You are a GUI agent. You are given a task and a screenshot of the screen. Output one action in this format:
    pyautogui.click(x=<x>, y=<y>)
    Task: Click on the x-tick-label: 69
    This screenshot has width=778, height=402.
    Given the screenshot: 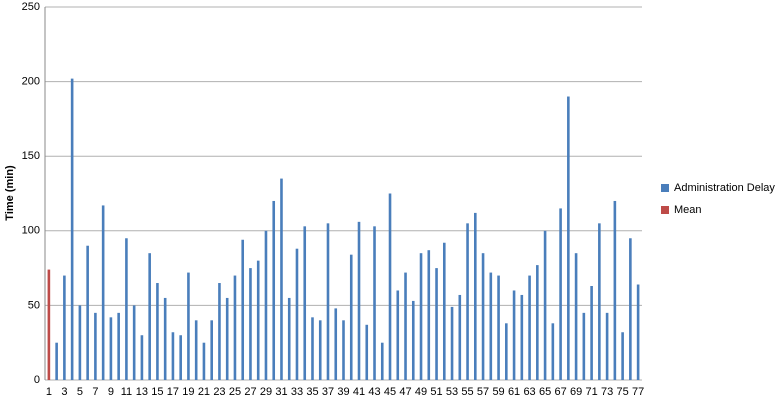 What is the action you would take?
    pyautogui.click(x=576, y=392)
    